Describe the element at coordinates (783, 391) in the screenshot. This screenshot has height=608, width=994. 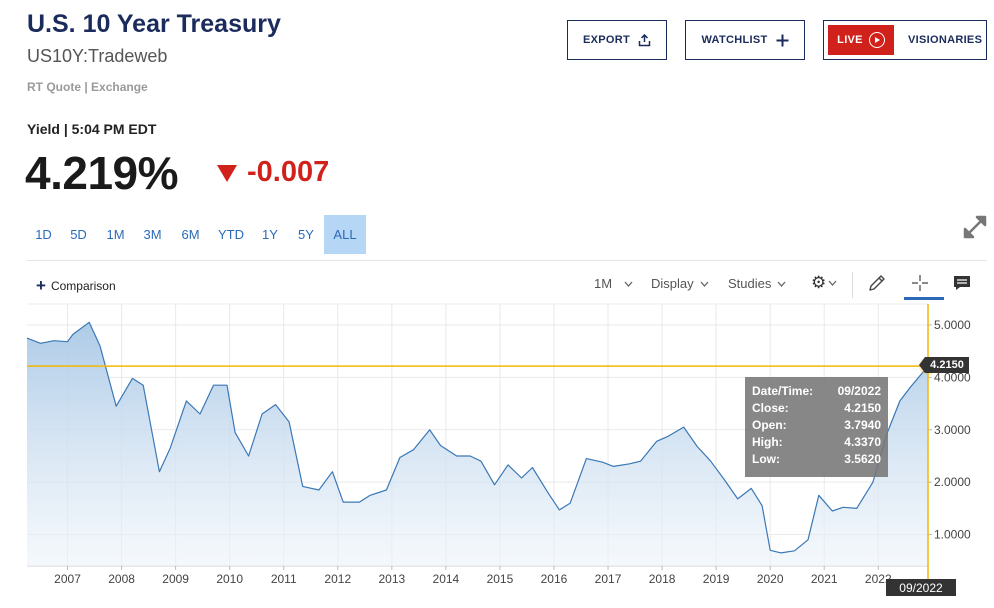
I see `tooltip-label: Date/Time:` at that location.